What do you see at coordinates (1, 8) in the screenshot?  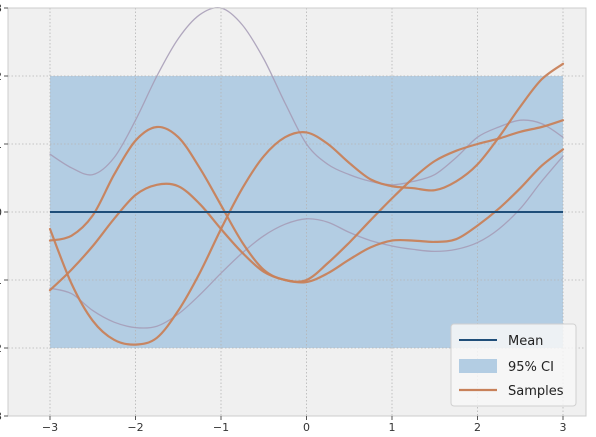 I see `y-tick-label: 3` at bounding box center [1, 8].